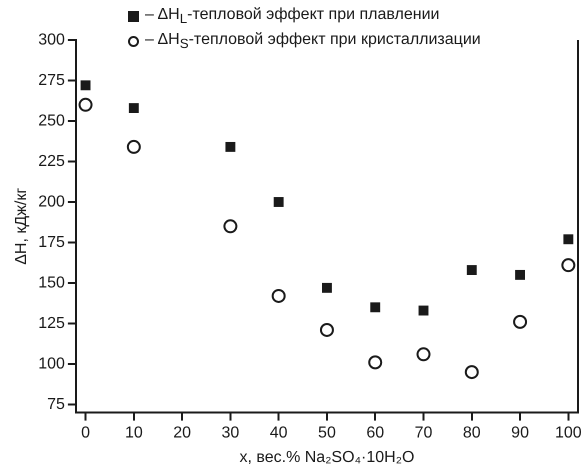  Describe the element at coordinates (279, 433) in the screenshot. I see `x-tick-label: 40` at that location.